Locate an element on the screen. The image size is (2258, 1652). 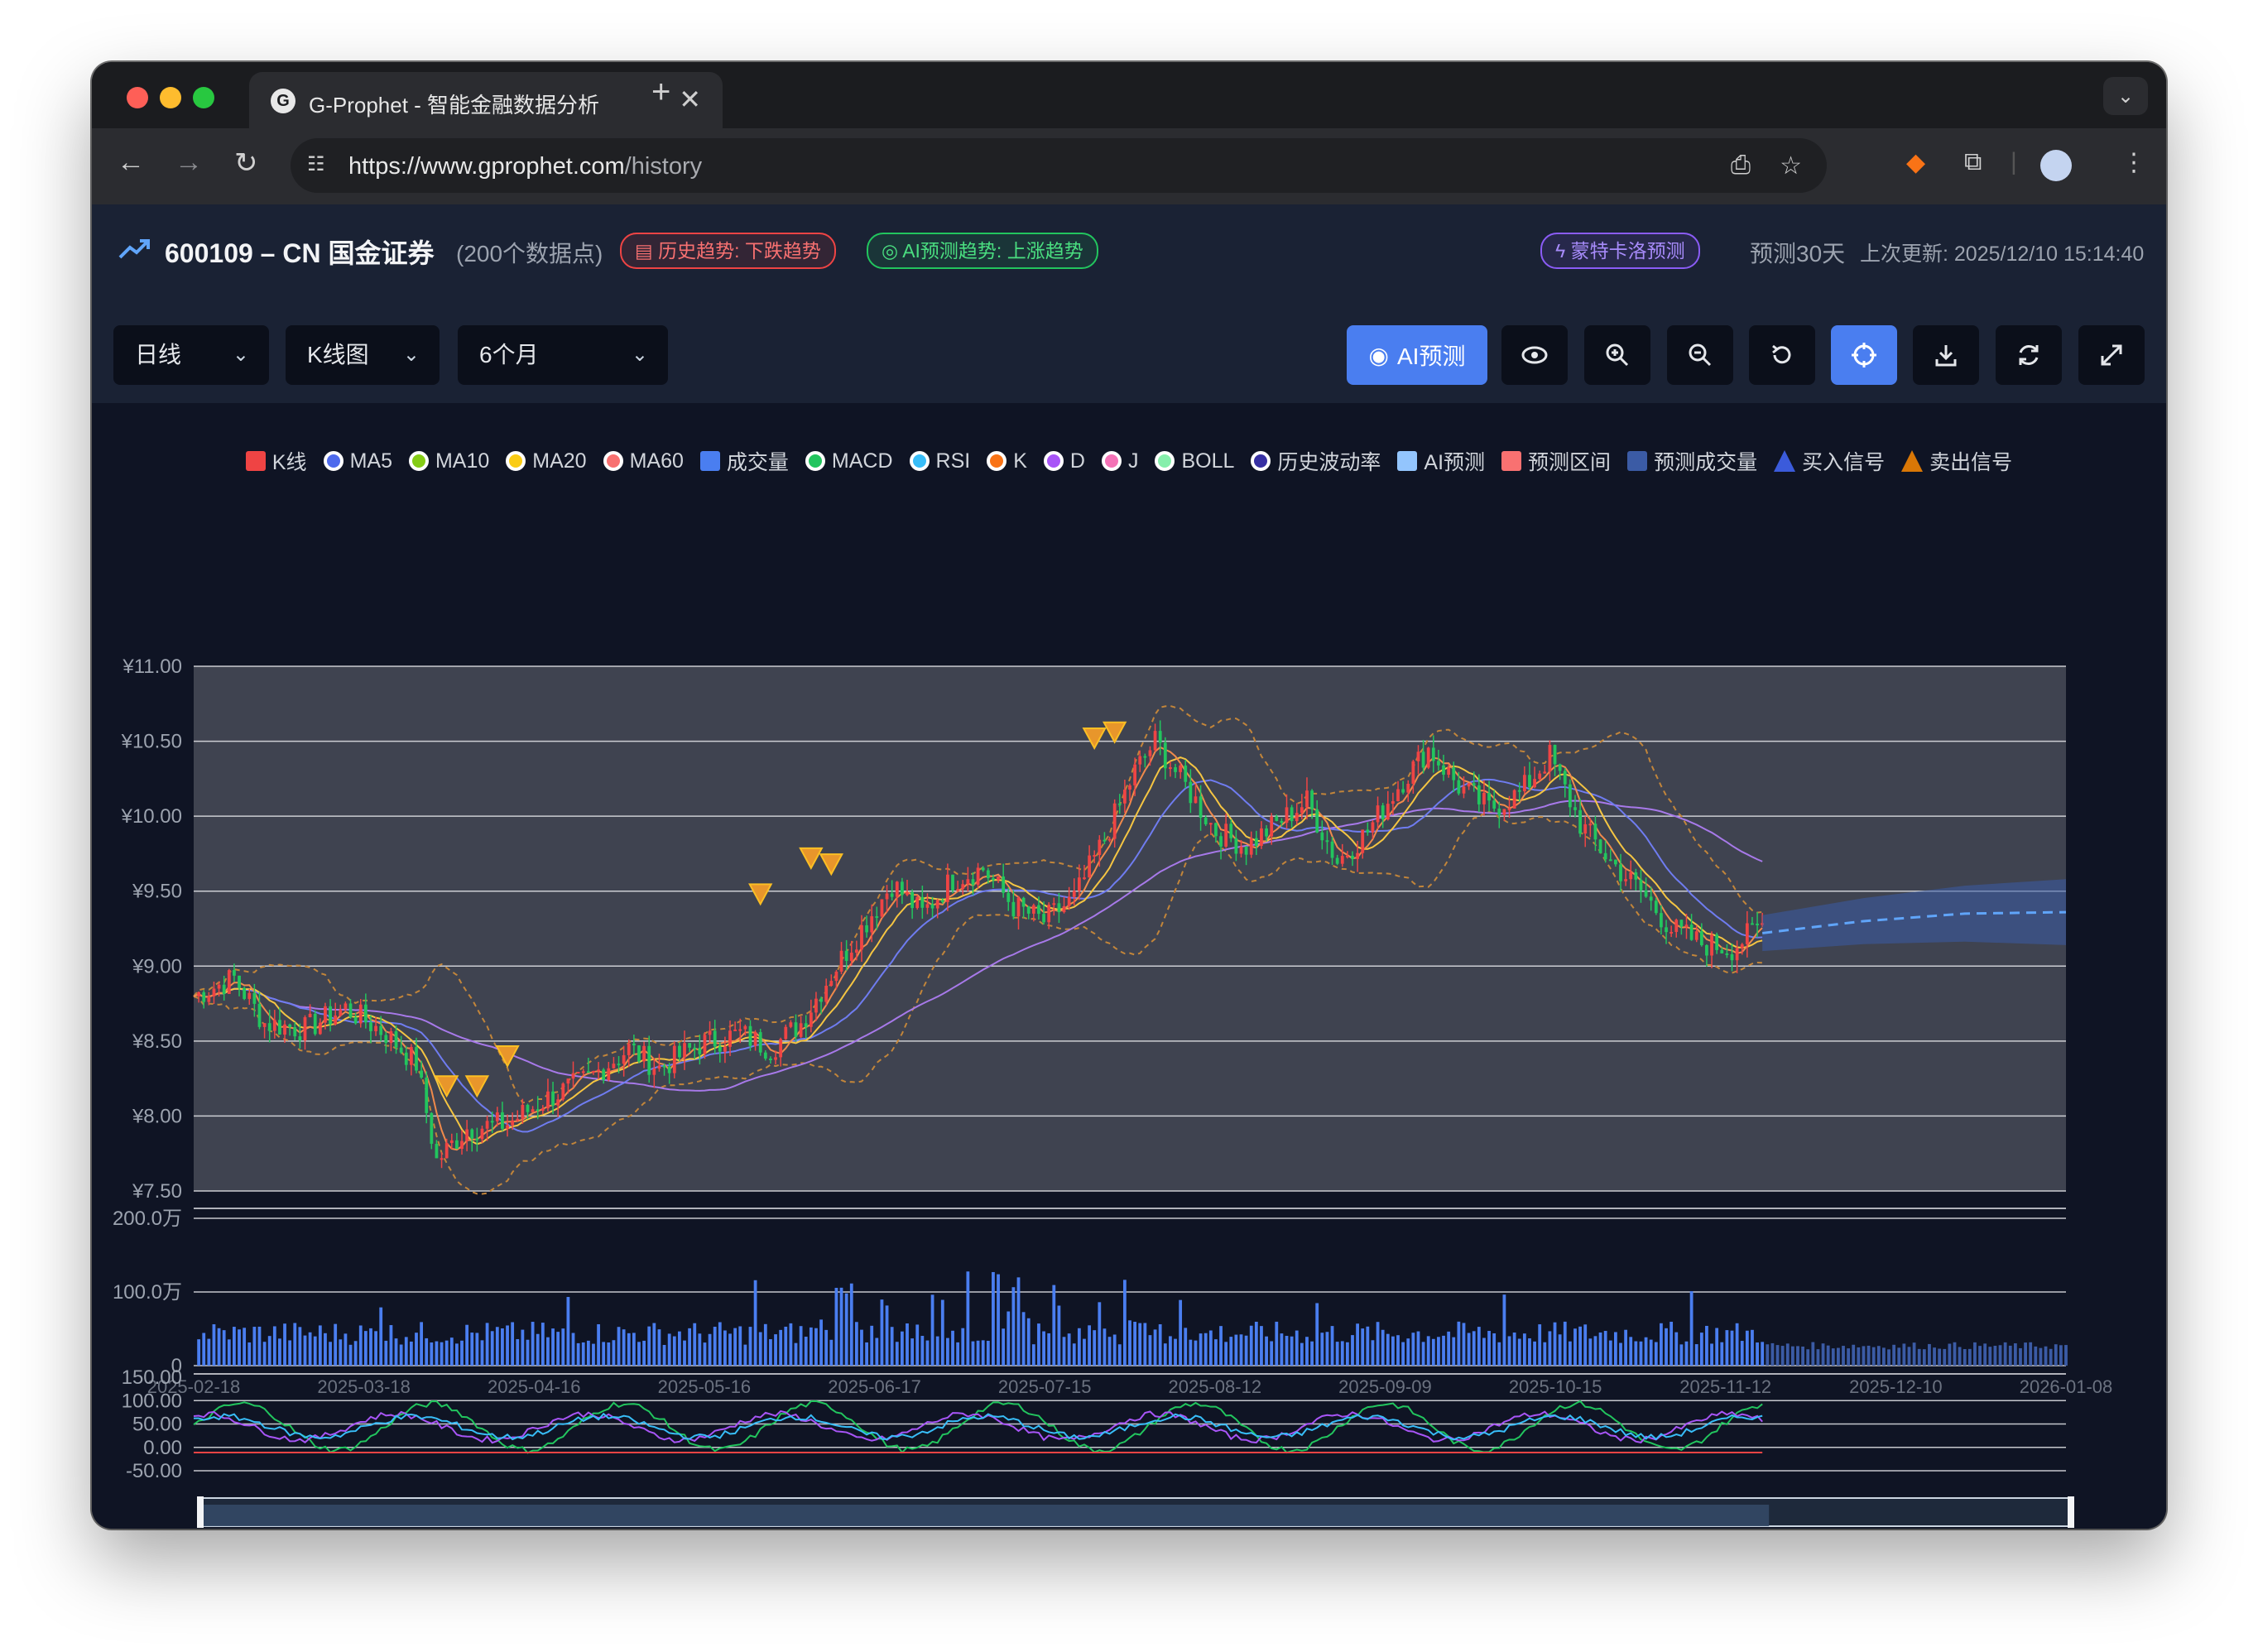
legend-item-6: MACD is located at coordinates (849, 461).